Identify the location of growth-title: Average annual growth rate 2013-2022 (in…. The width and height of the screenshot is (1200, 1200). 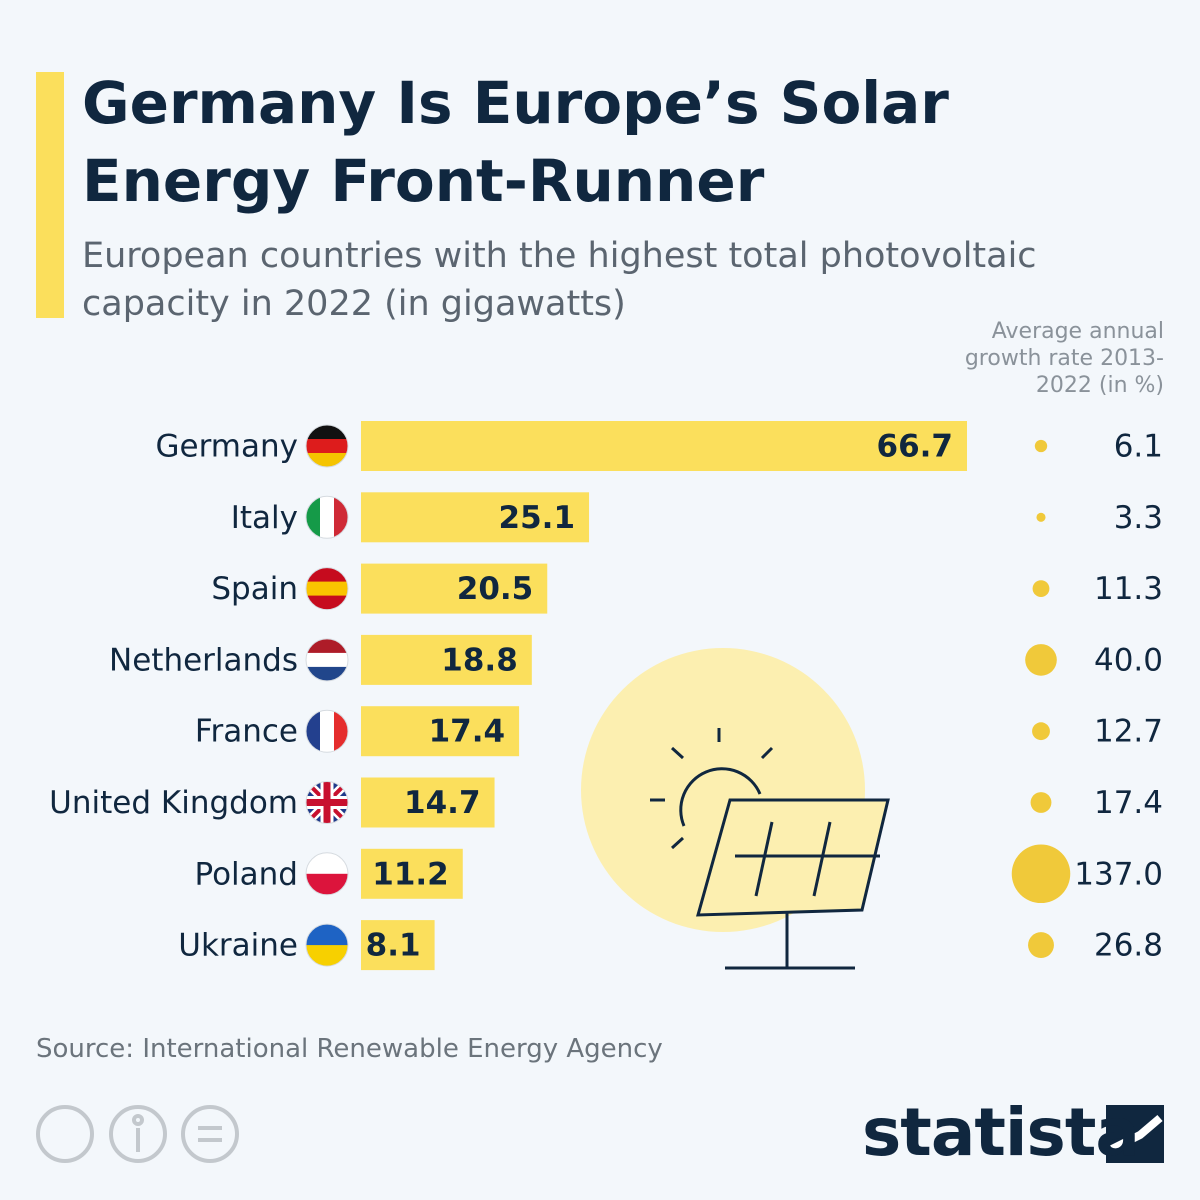
(1064, 358).